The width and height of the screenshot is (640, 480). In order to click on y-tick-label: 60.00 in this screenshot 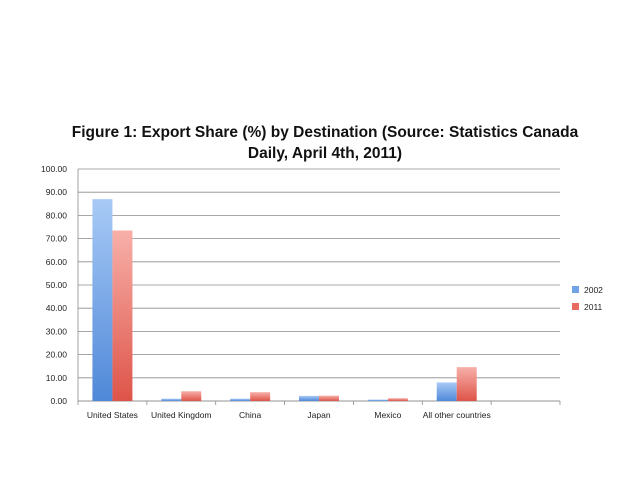, I will do `click(57, 262)`.